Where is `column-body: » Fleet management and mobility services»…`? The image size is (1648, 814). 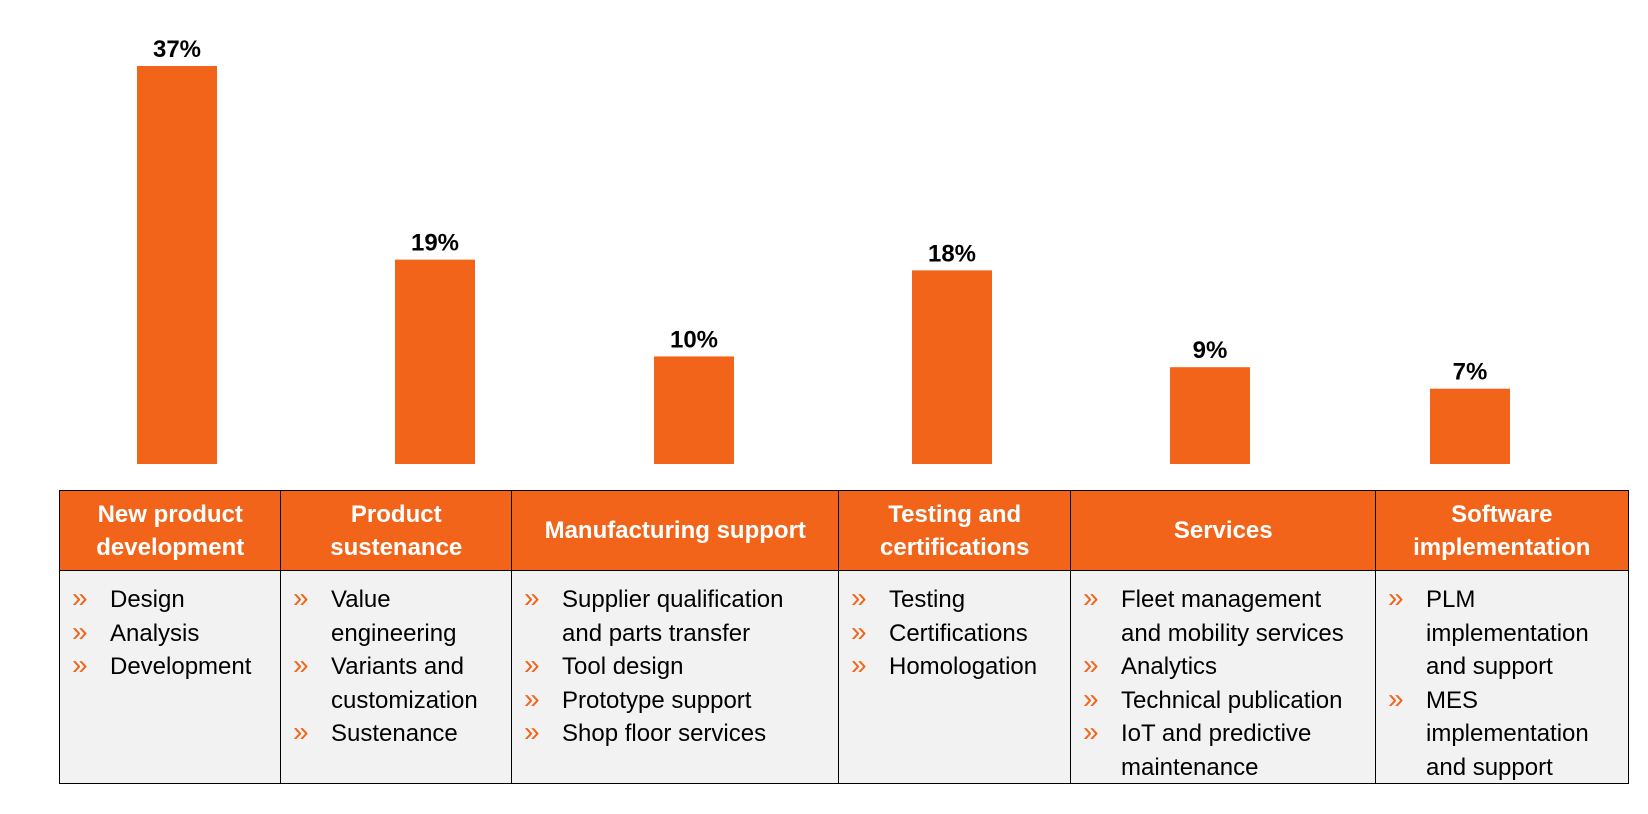
column-body: » Fleet management and mobility services»… is located at coordinates (1223, 677).